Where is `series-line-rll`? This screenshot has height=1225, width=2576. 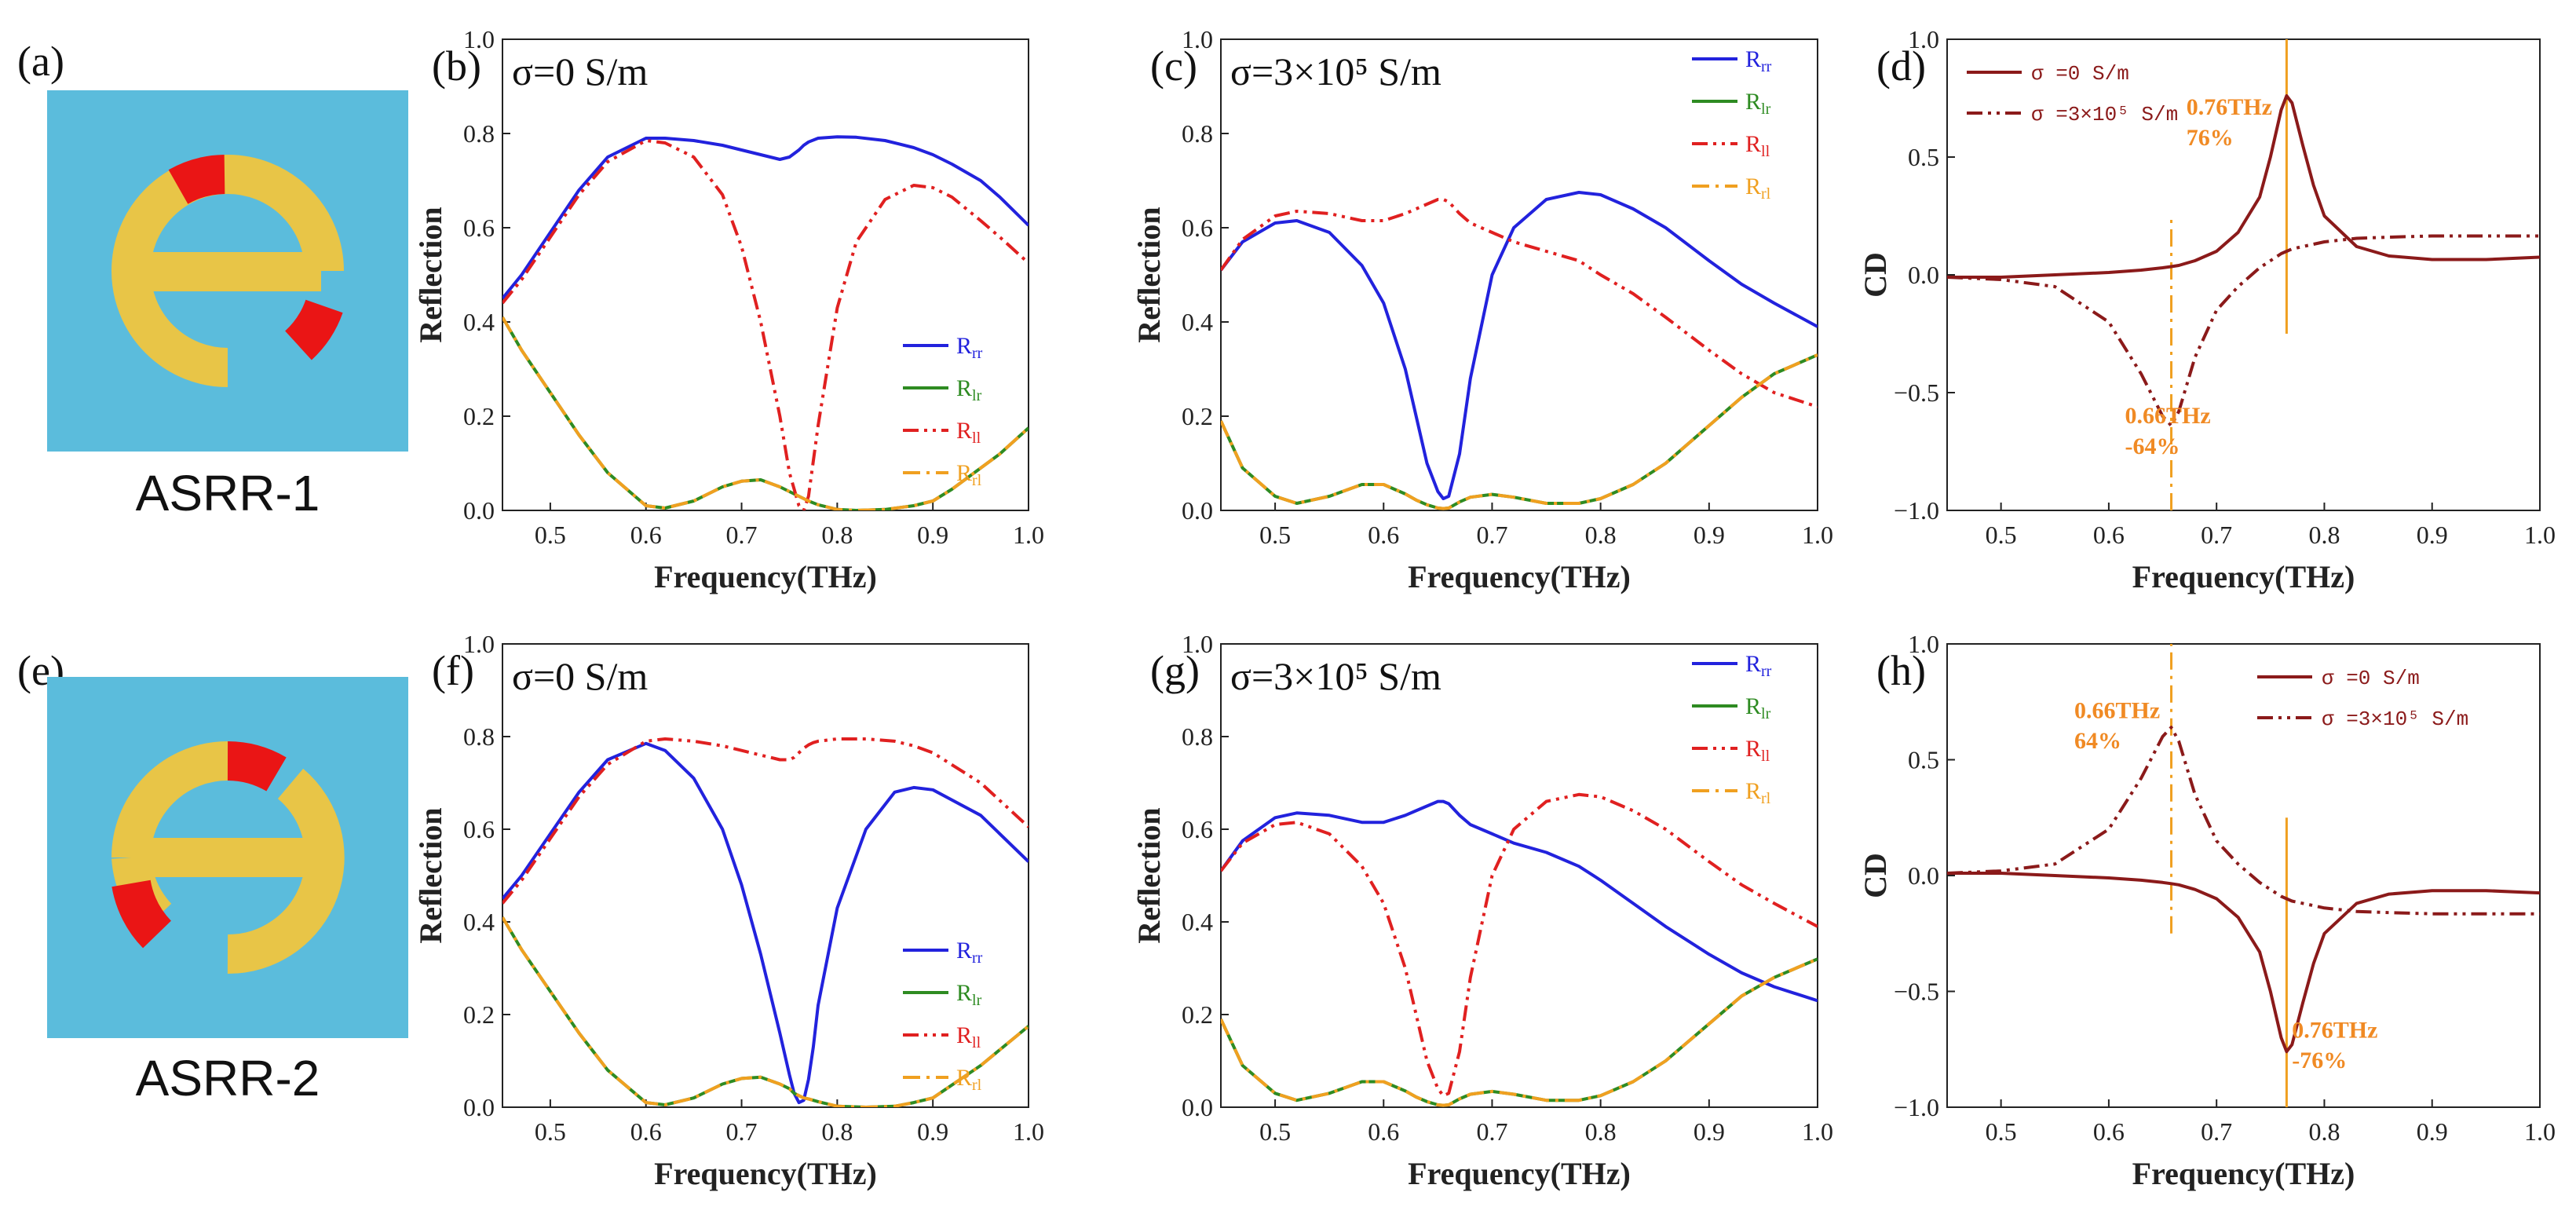 series-line-rll is located at coordinates (765, 324).